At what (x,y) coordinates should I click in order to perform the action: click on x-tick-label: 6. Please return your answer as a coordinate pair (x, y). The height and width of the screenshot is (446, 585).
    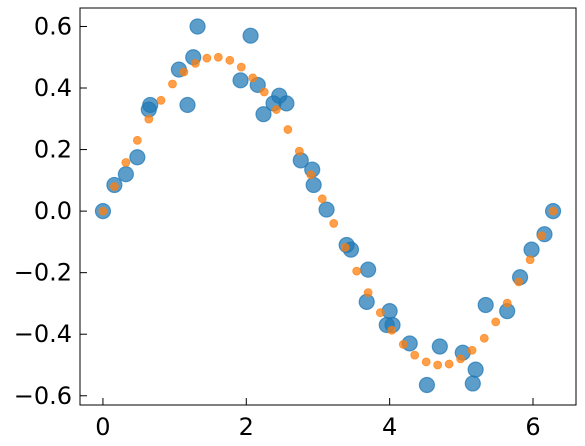
    Looking at the image, I should click on (532, 427).